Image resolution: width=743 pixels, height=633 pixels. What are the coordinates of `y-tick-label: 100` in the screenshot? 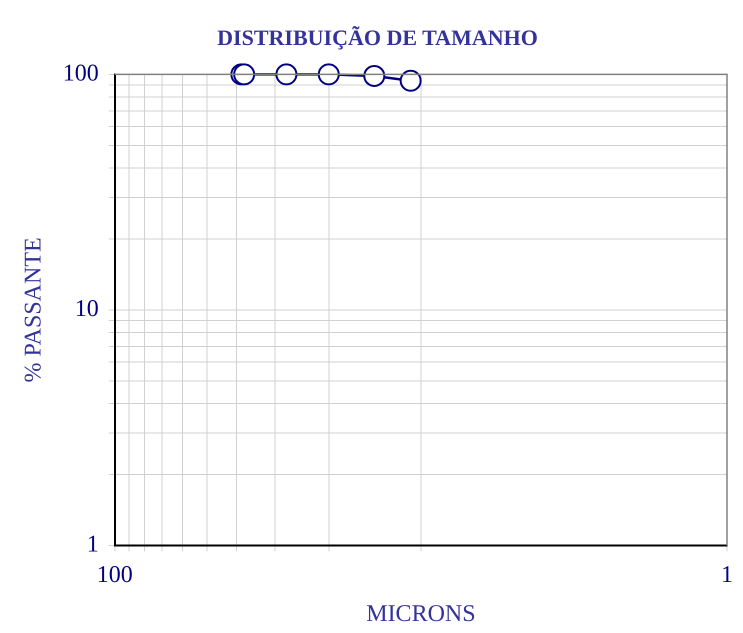 It's located at (80, 73).